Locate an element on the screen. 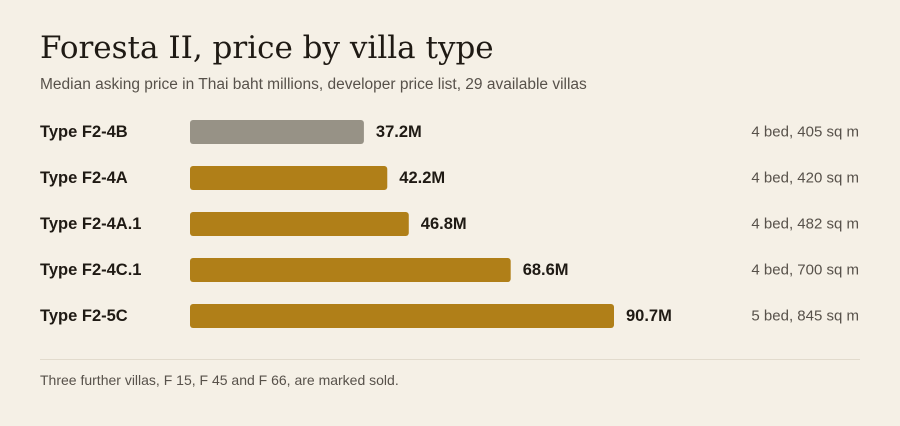 The width and height of the screenshot is (900, 426). chart-title: Foresta II, price by villa type is located at coordinates (267, 48).